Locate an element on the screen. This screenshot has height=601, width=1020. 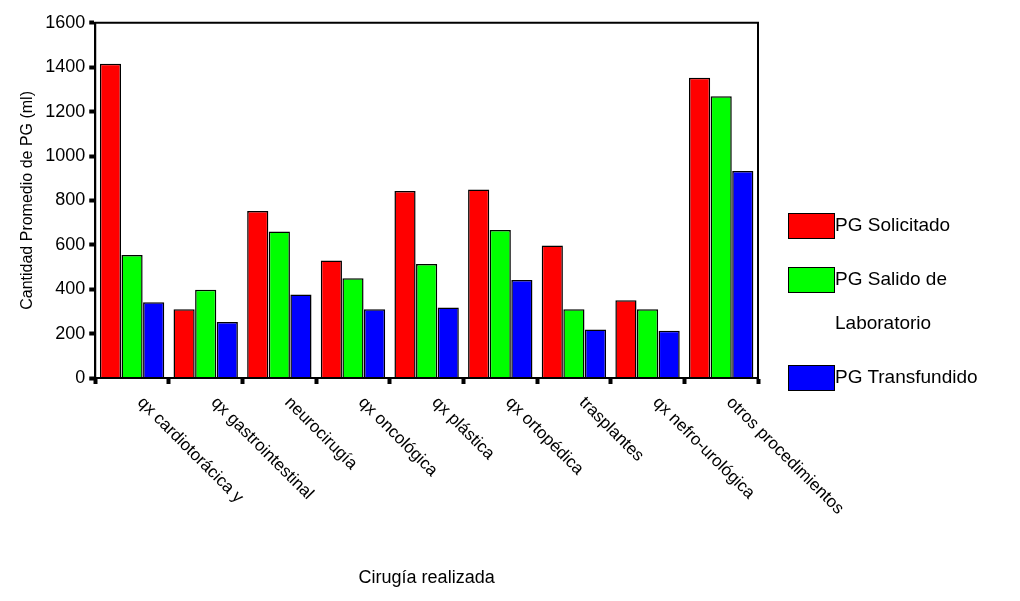
y-tick-label: 600 is located at coordinates (70, 243).